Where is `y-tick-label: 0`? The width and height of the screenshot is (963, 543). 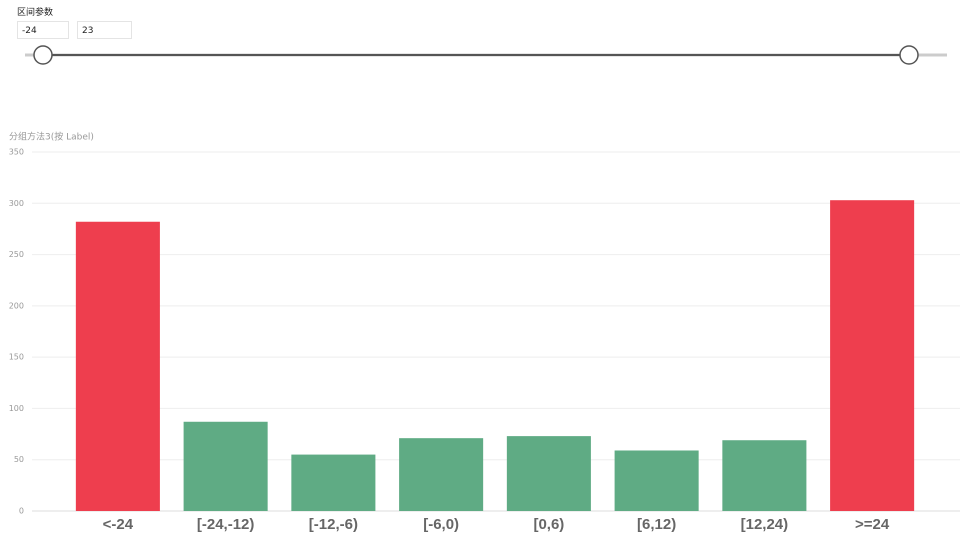 y-tick-label: 0 is located at coordinates (21, 511).